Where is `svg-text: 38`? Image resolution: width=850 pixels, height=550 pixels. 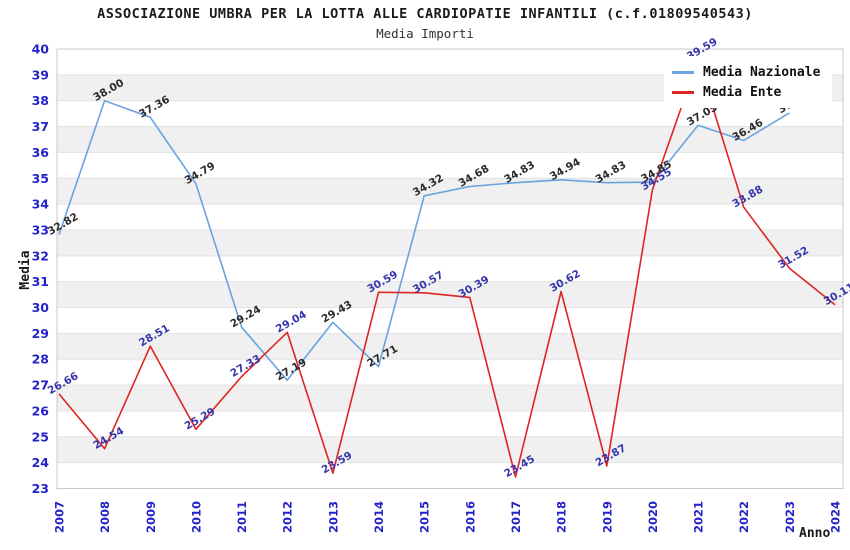 svg-text: 38 is located at coordinates (40, 100).